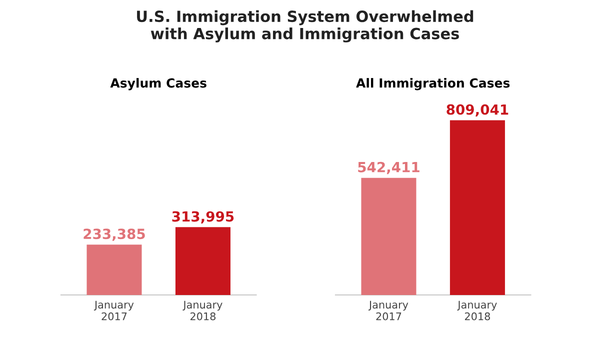 The height and width of the screenshot is (343, 610). What do you see at coordinates (114, 234) in the screenshot?
I see `data-label: 233,385` at bounding box center [114, 234].